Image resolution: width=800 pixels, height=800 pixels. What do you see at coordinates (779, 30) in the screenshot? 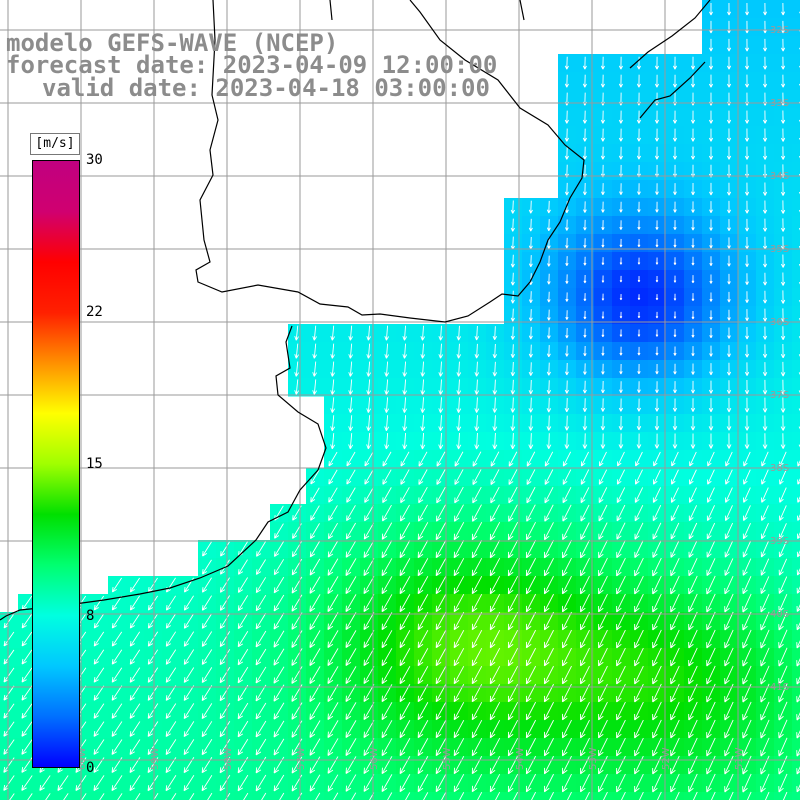
I see `lat-label: 32S` at bounding box center [779, 30].